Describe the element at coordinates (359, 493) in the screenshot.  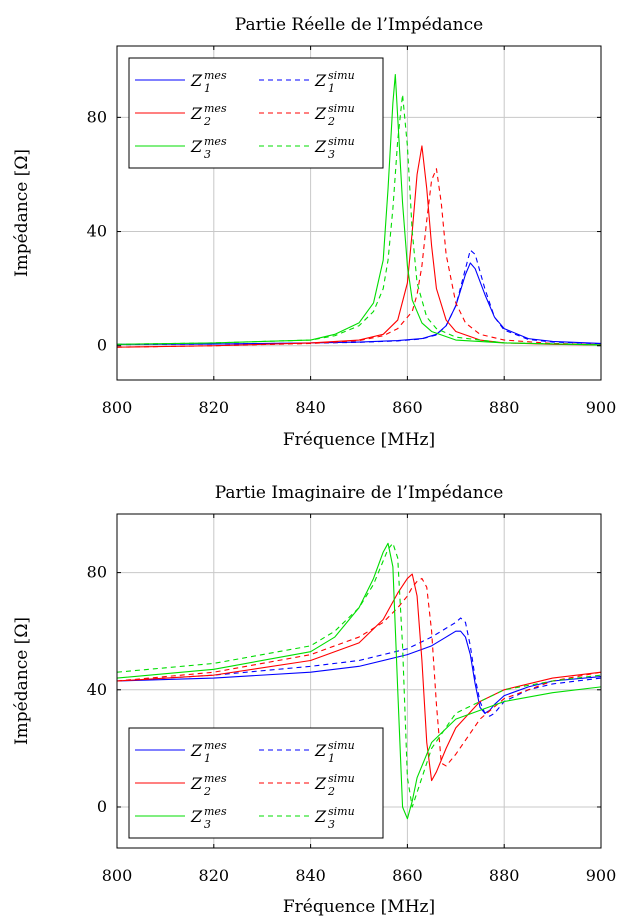
I see `chart-title: Partie Imaginaire de l’Impédance` at that location.